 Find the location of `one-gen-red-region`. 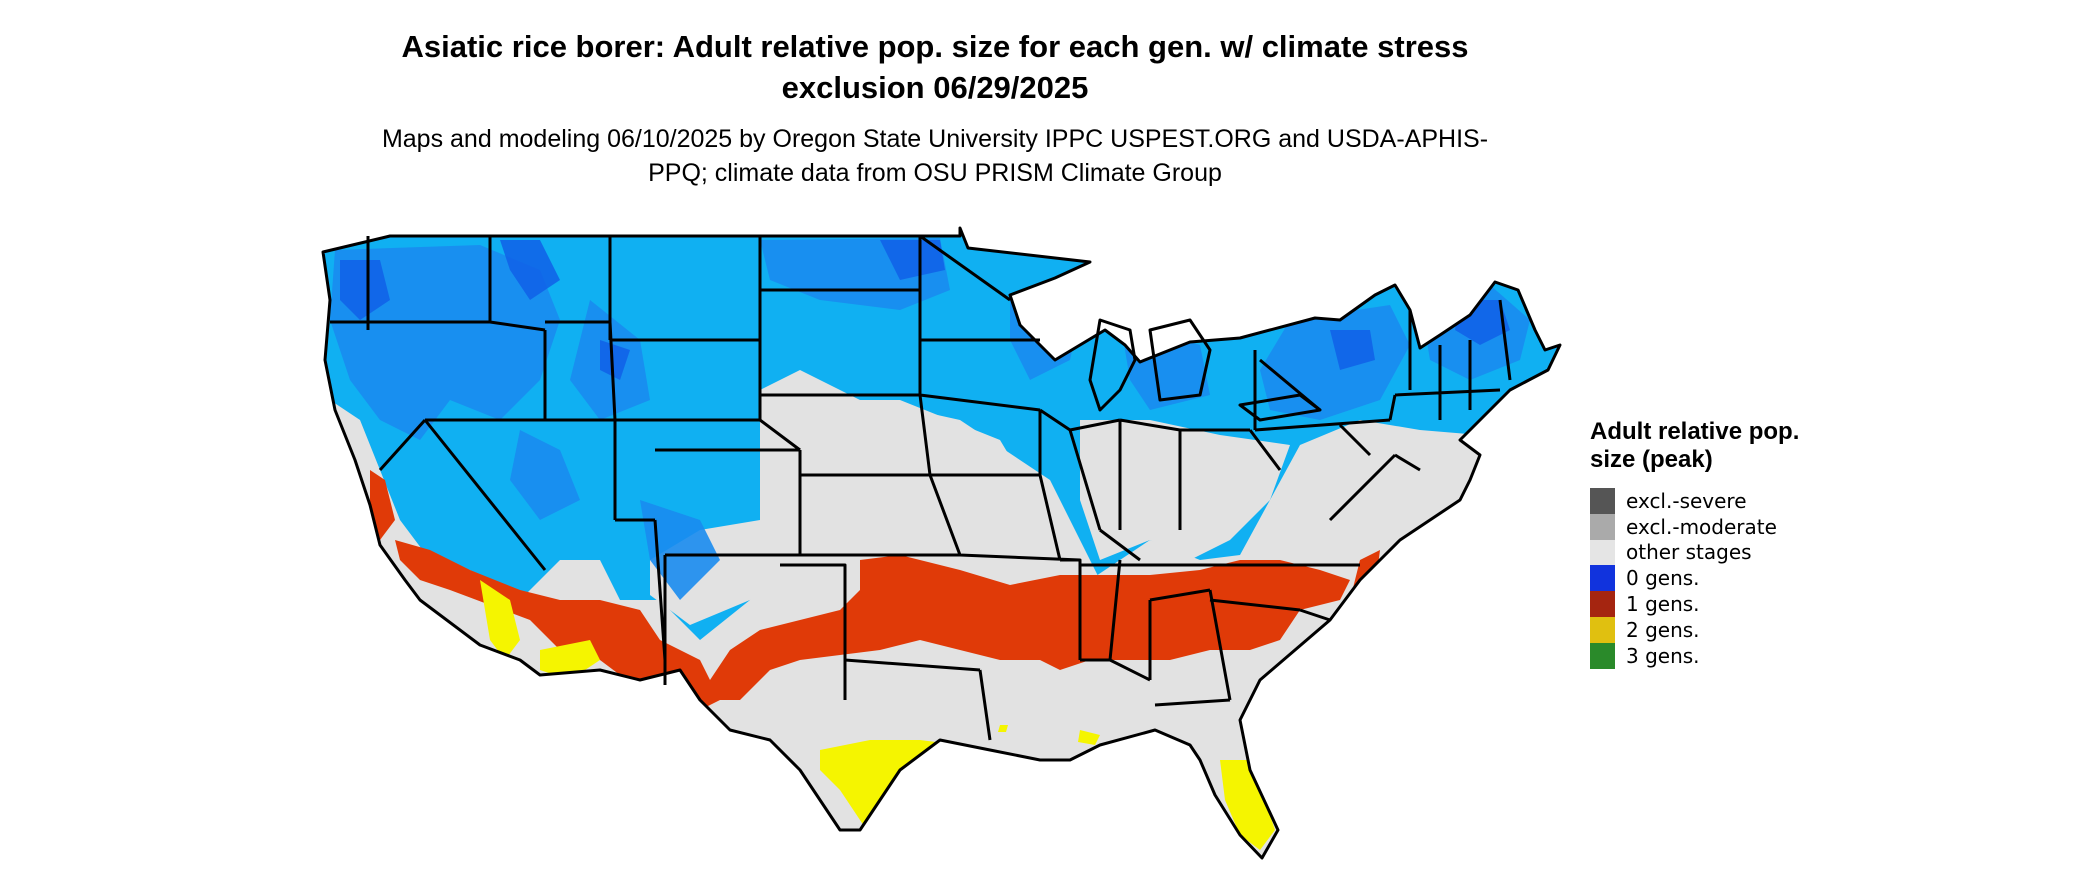

one-gen-red-region is located at coordinates (875, 592).